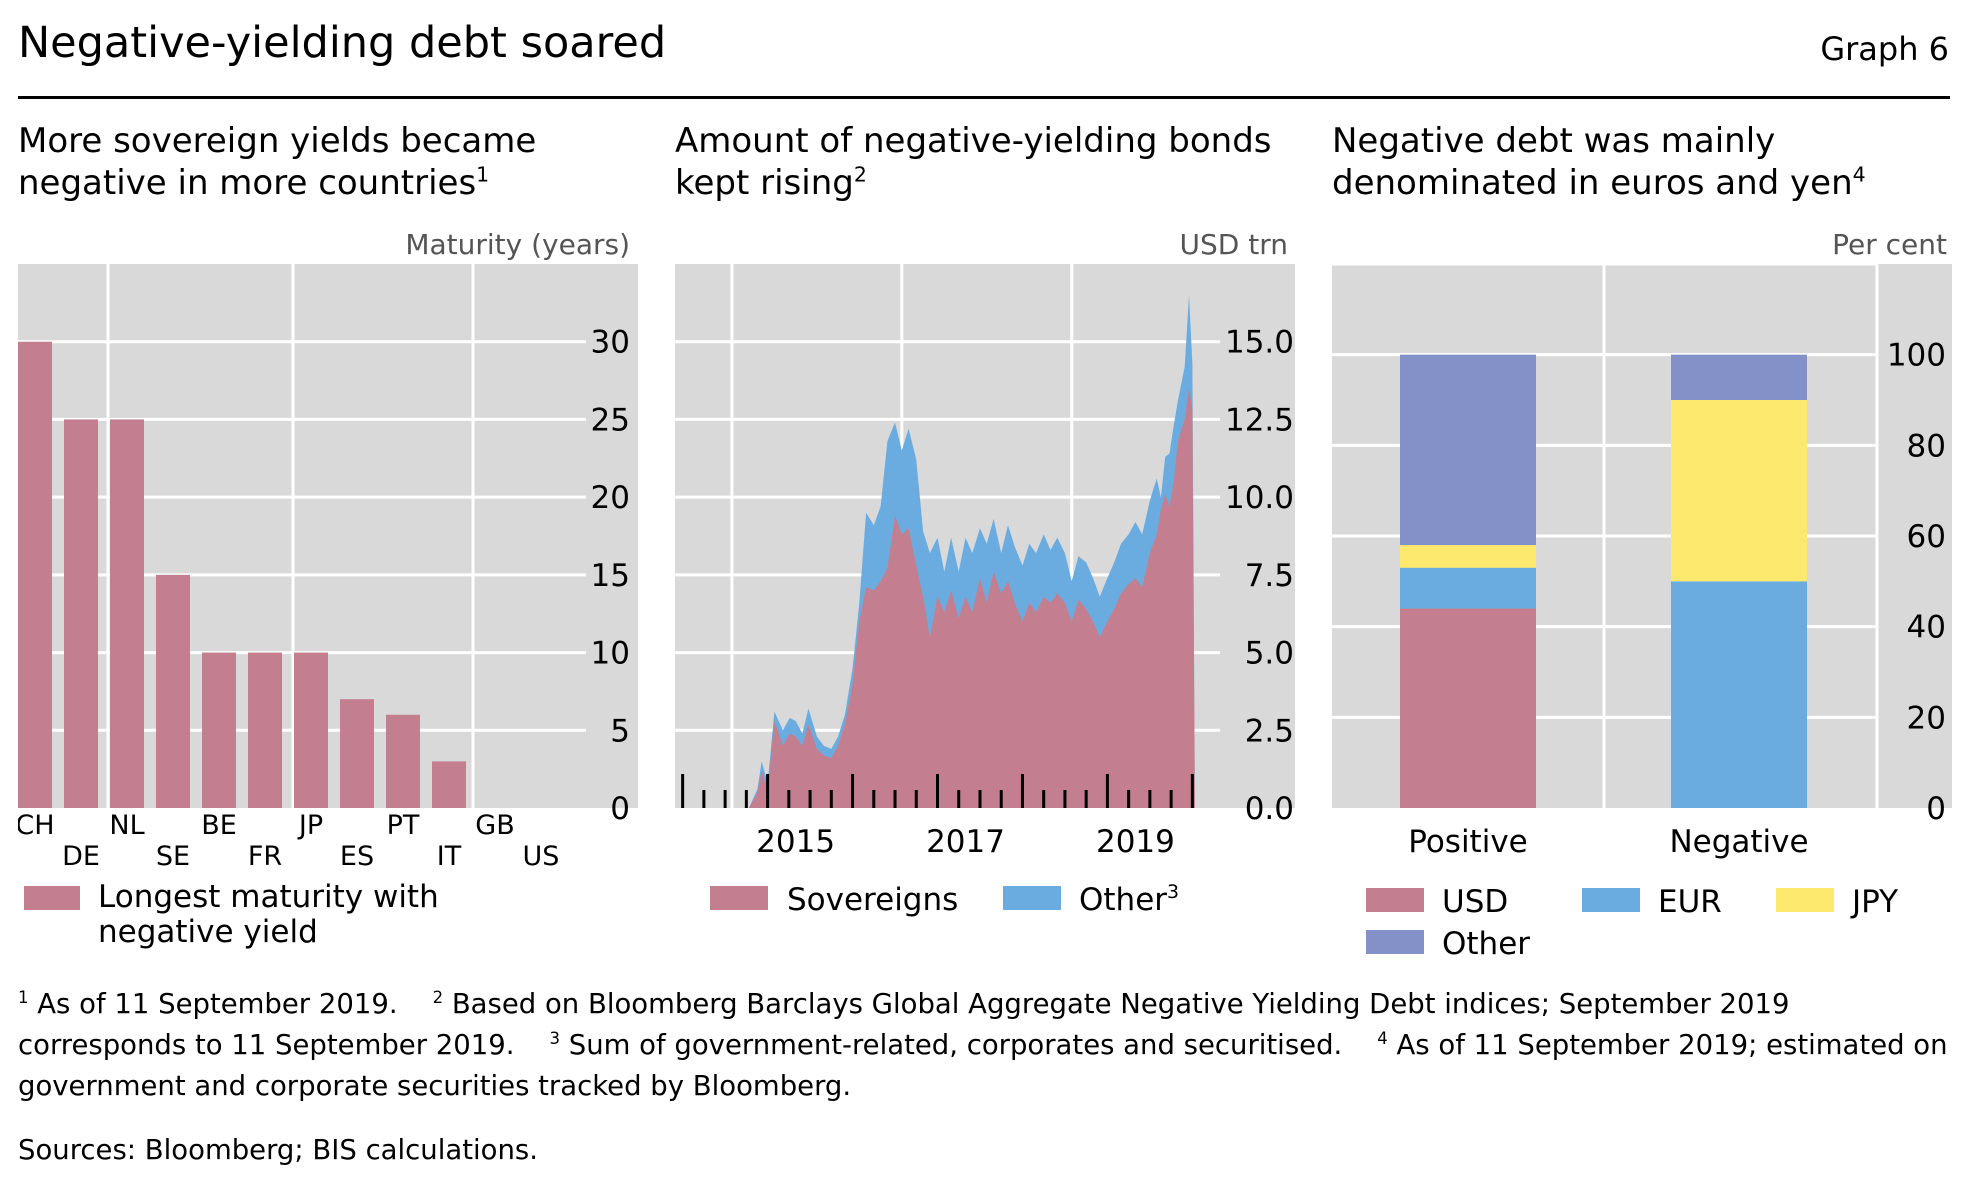 The image size is (1965, 1186). I want to click on chart-maturity-yticks: 0 5 10 15 20 25 30, so click(610, 576).